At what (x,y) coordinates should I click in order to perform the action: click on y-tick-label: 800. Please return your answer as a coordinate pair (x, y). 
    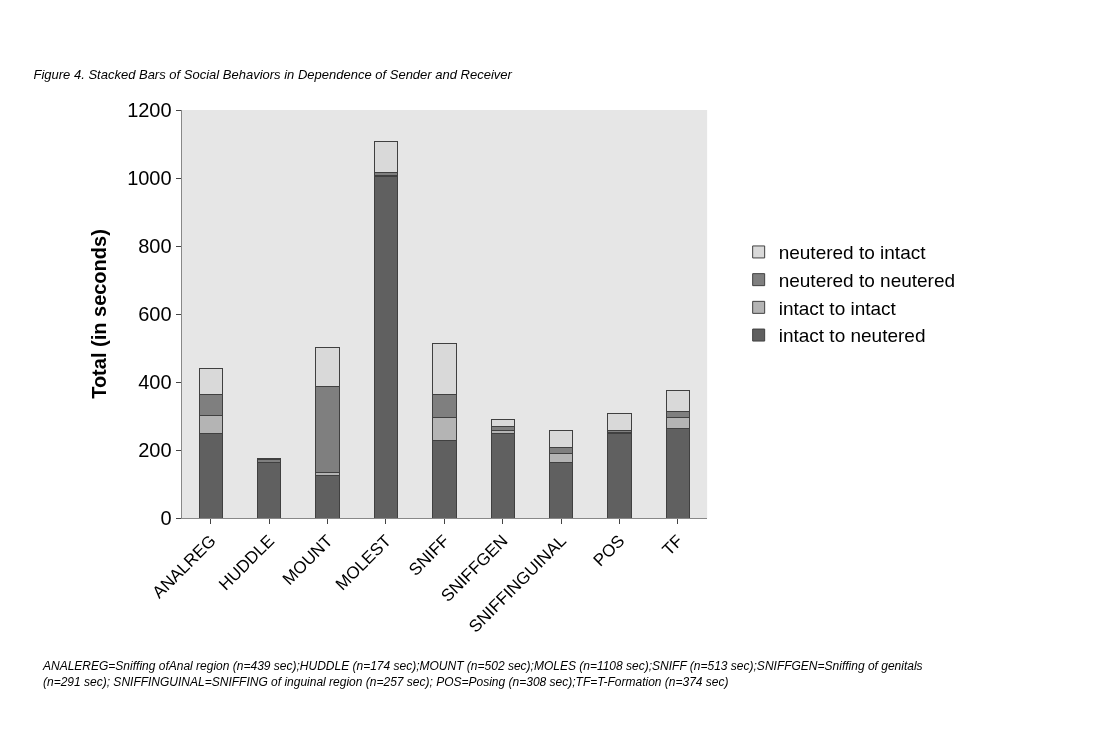
    Looking at the image, I should click on (155, 246).